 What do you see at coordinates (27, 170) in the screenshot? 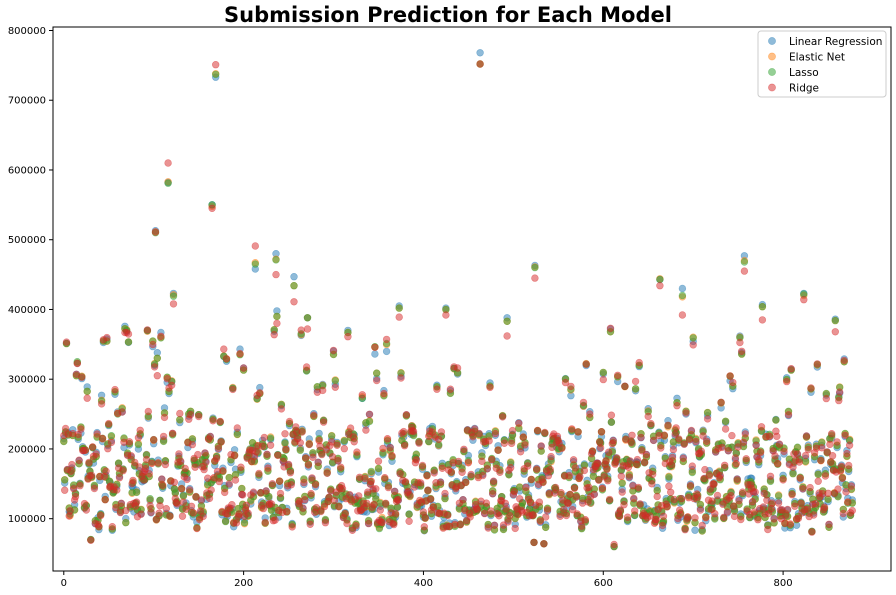
I see `y-tick-label: 600000` at bounding box center [27, 170].